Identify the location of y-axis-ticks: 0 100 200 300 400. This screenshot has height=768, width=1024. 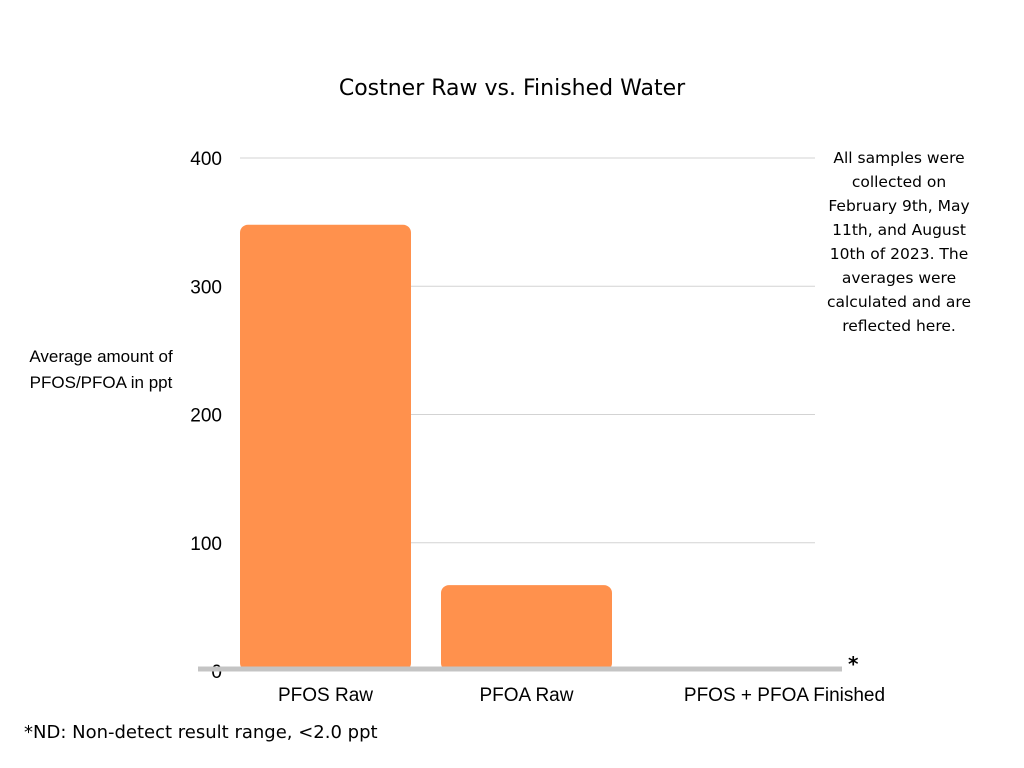
(206, 416).